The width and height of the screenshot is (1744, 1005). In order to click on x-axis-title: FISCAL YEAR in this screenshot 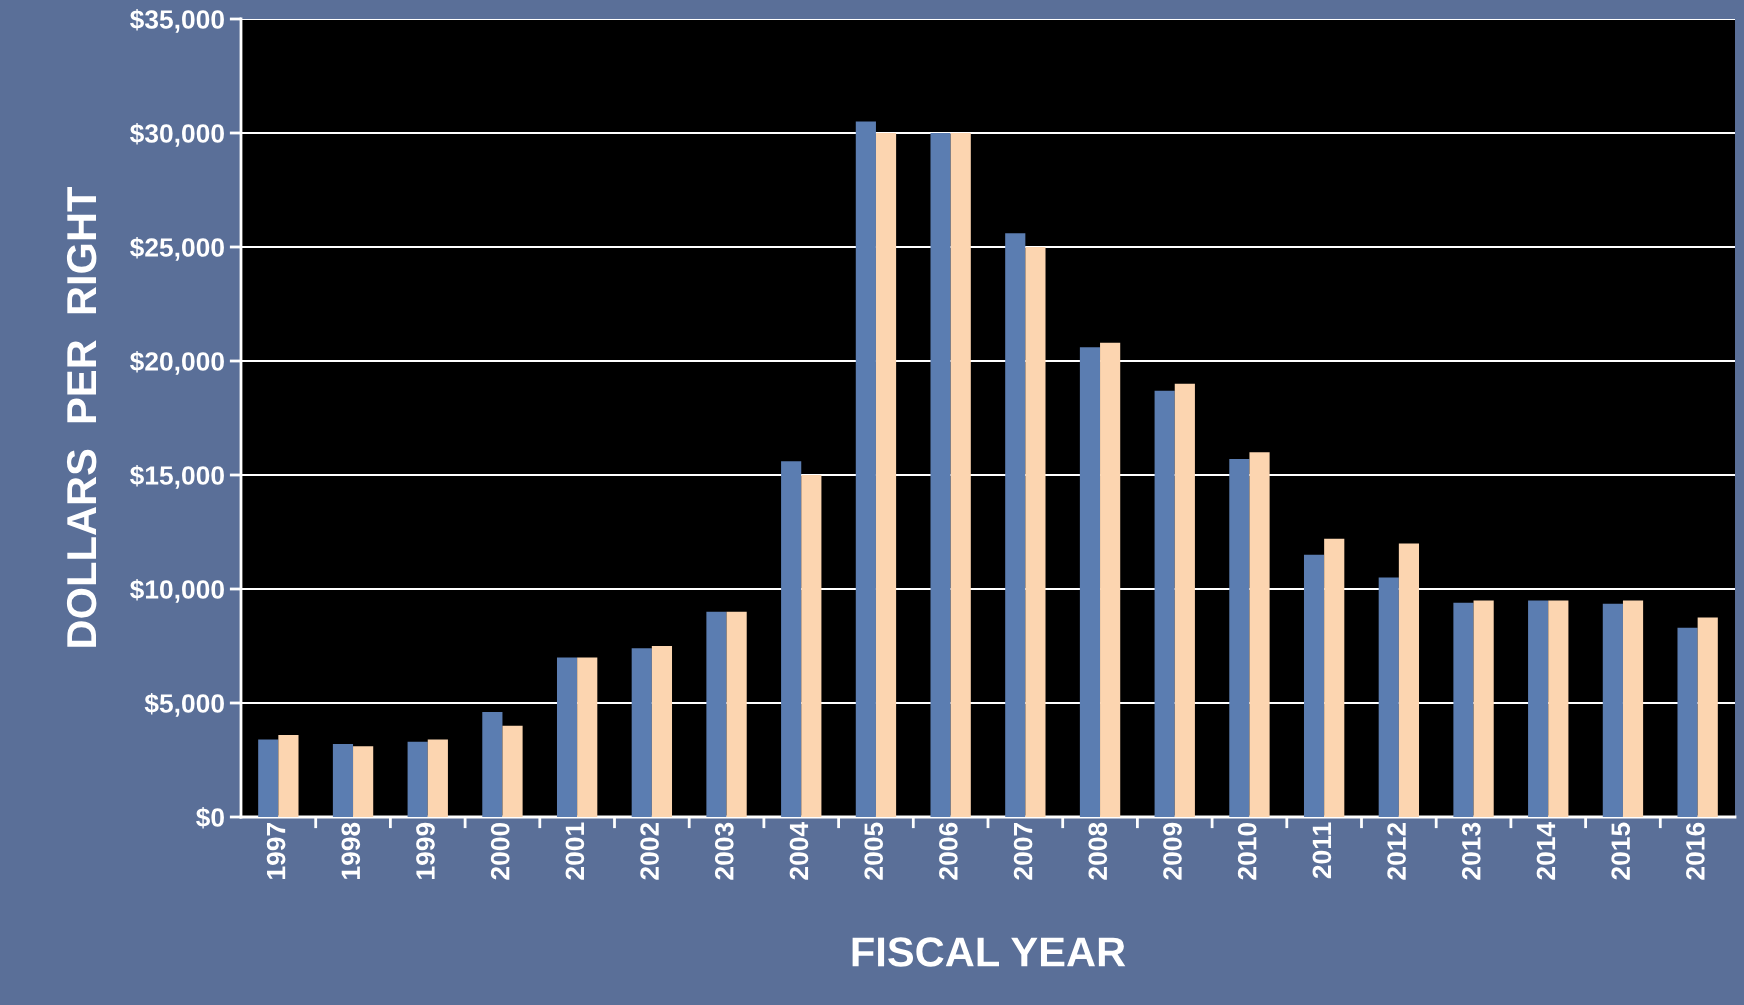, I will do `click(989, 952)`.